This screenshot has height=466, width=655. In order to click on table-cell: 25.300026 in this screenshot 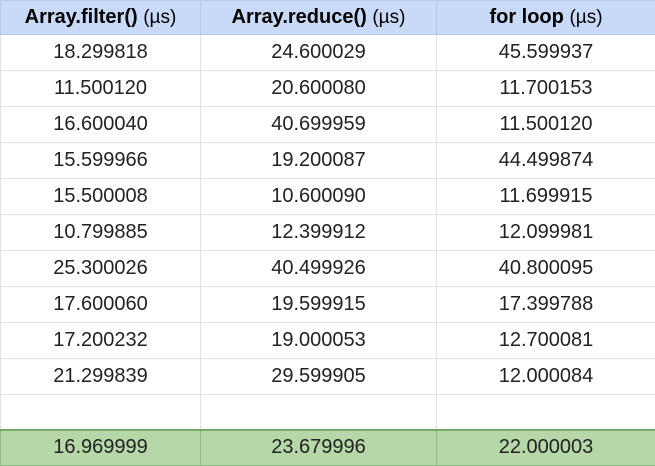, I will do `click(101, 269)`.